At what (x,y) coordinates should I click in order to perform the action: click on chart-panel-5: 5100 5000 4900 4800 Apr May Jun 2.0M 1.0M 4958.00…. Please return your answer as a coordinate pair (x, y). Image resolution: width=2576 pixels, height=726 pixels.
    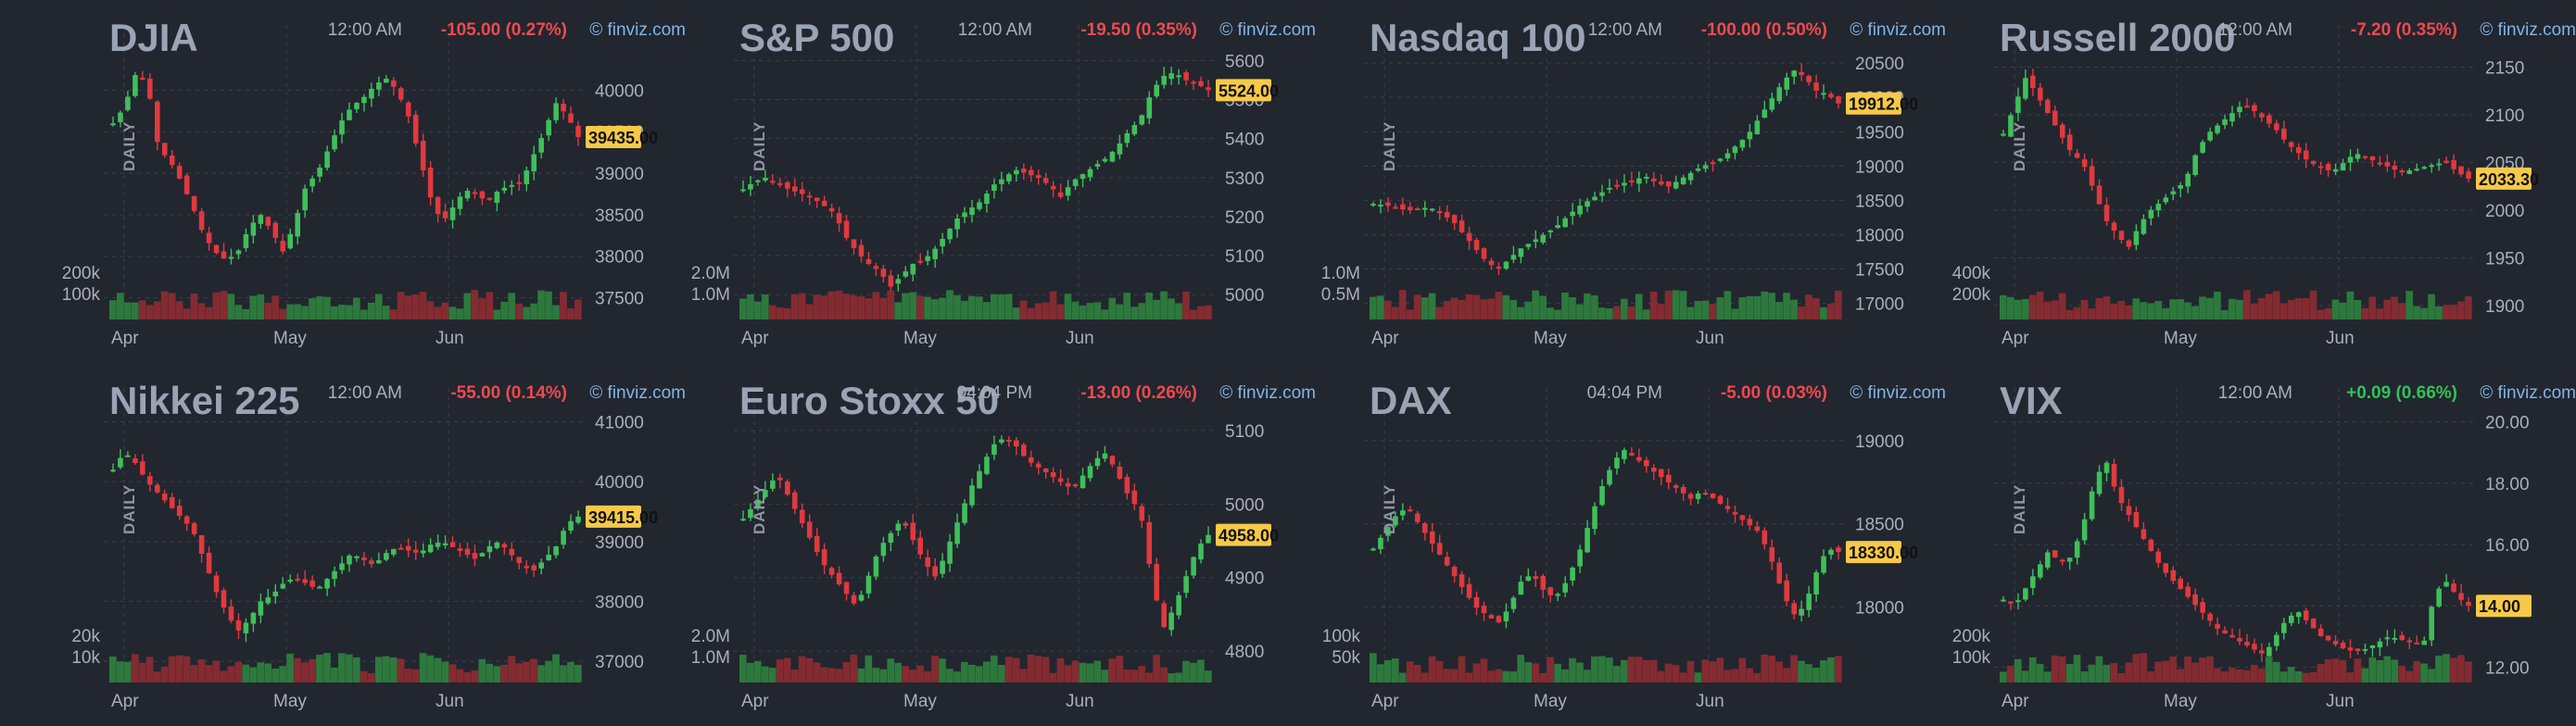
    Looking at the image, I should click on (1001, 544).